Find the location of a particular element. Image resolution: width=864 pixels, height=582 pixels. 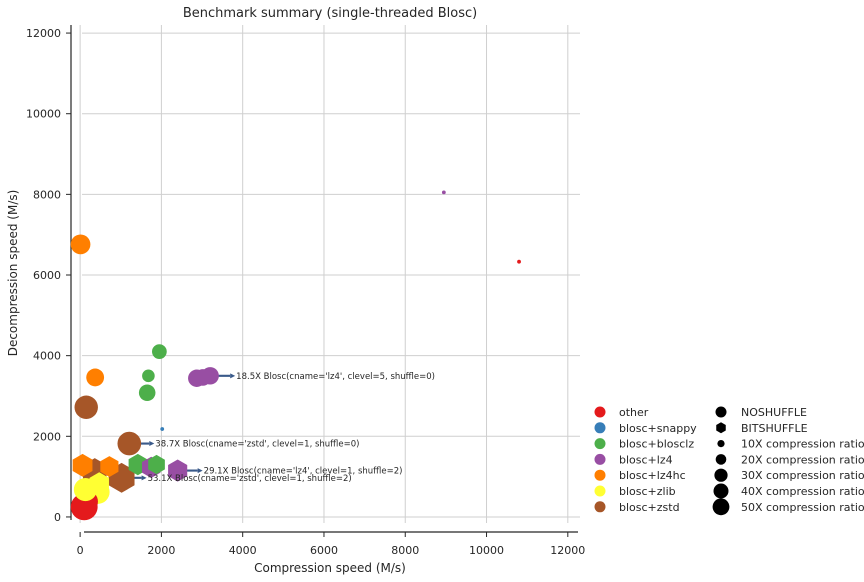

legend-shape-label: 20X compression ratio is located at coordinates (802, 459).